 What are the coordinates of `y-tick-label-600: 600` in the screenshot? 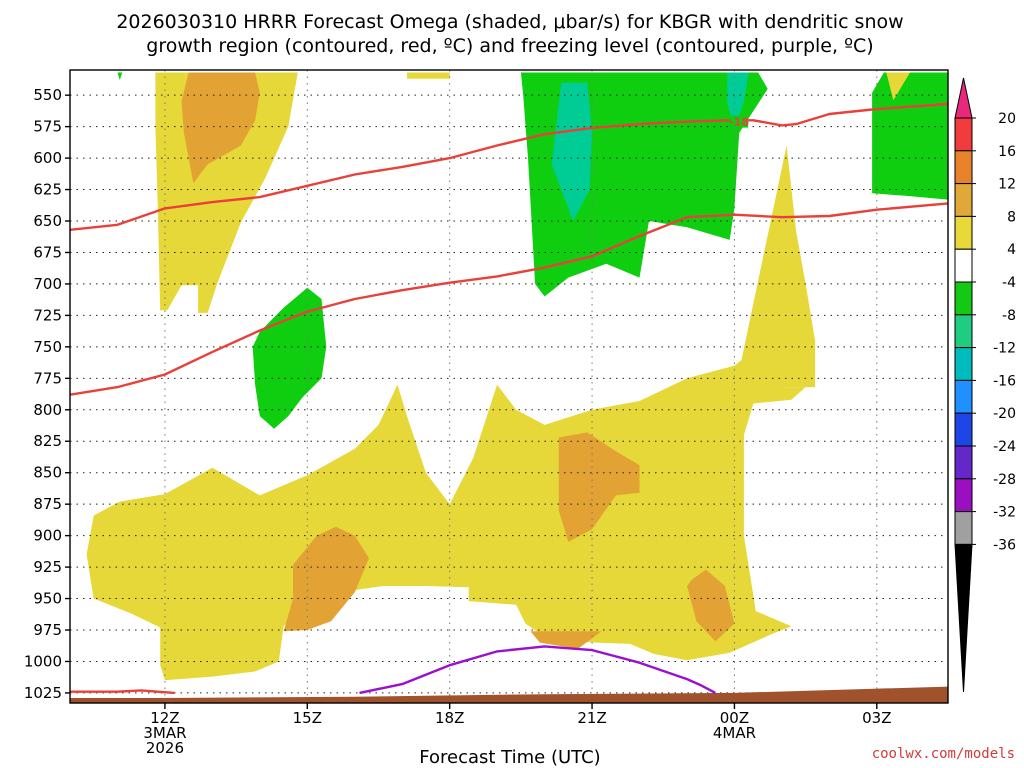 It's located at (47, 158).